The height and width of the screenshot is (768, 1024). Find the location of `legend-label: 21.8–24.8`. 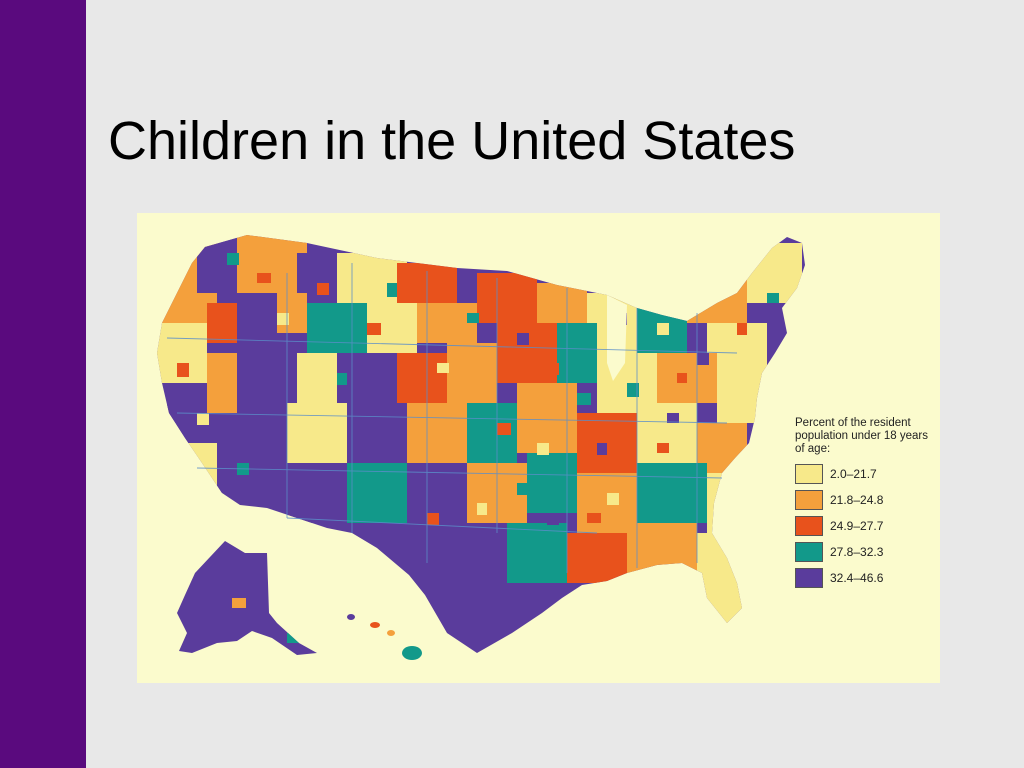

legend-label: 21.8–24.8 is located at coordinates (857, 500).